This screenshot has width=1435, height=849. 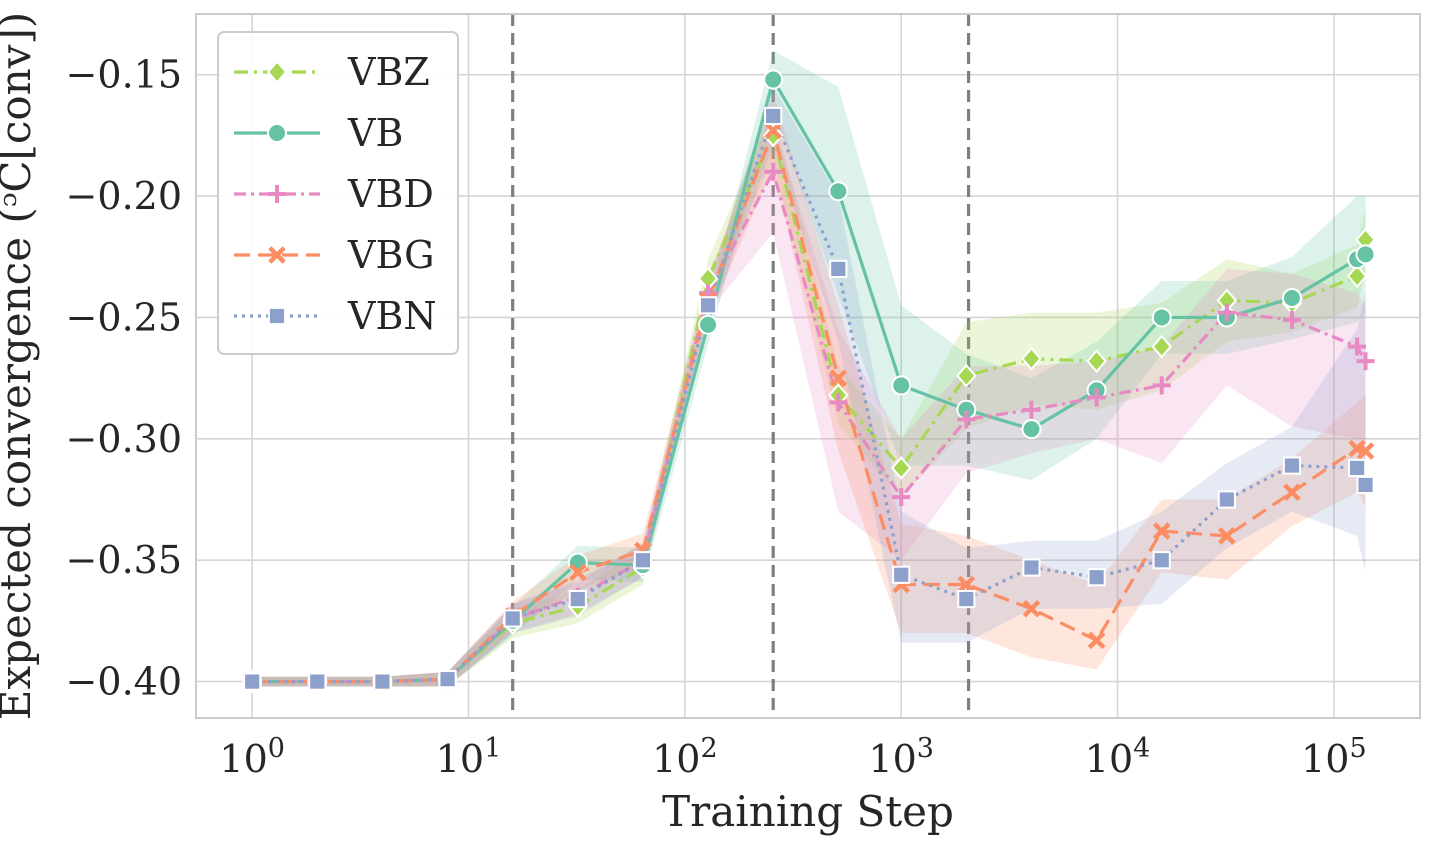 What do you see at coordinates (335, 316) in the screenshot?
I see `legend-entry-vbn: VBN` at bounding box center [335, 316].